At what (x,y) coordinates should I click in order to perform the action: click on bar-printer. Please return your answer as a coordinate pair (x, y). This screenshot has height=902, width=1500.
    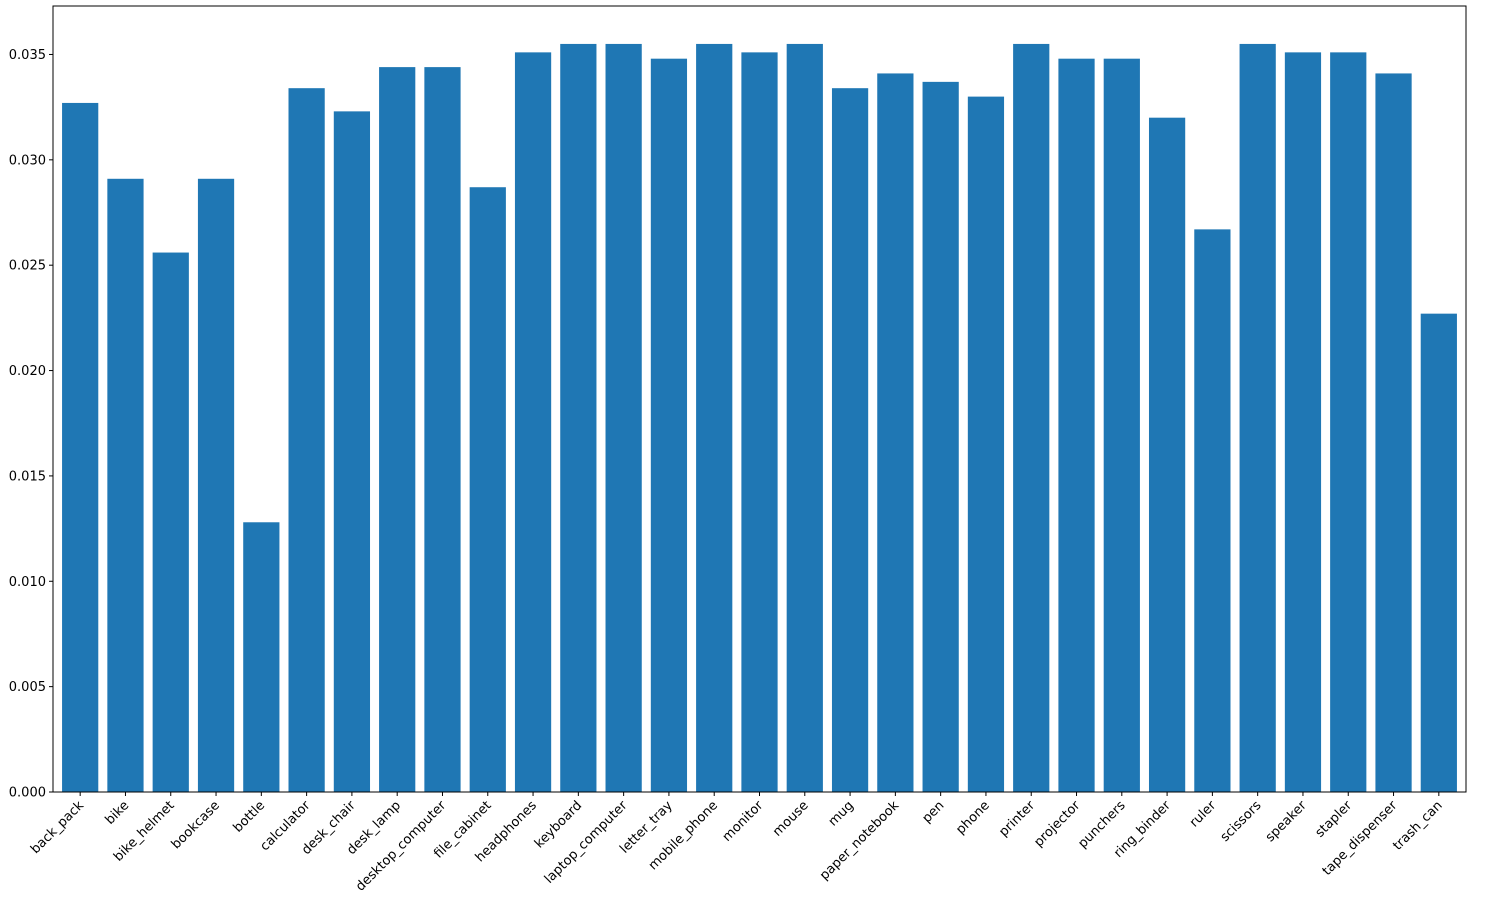
    Looking at the image, I should click on (1031, 417).